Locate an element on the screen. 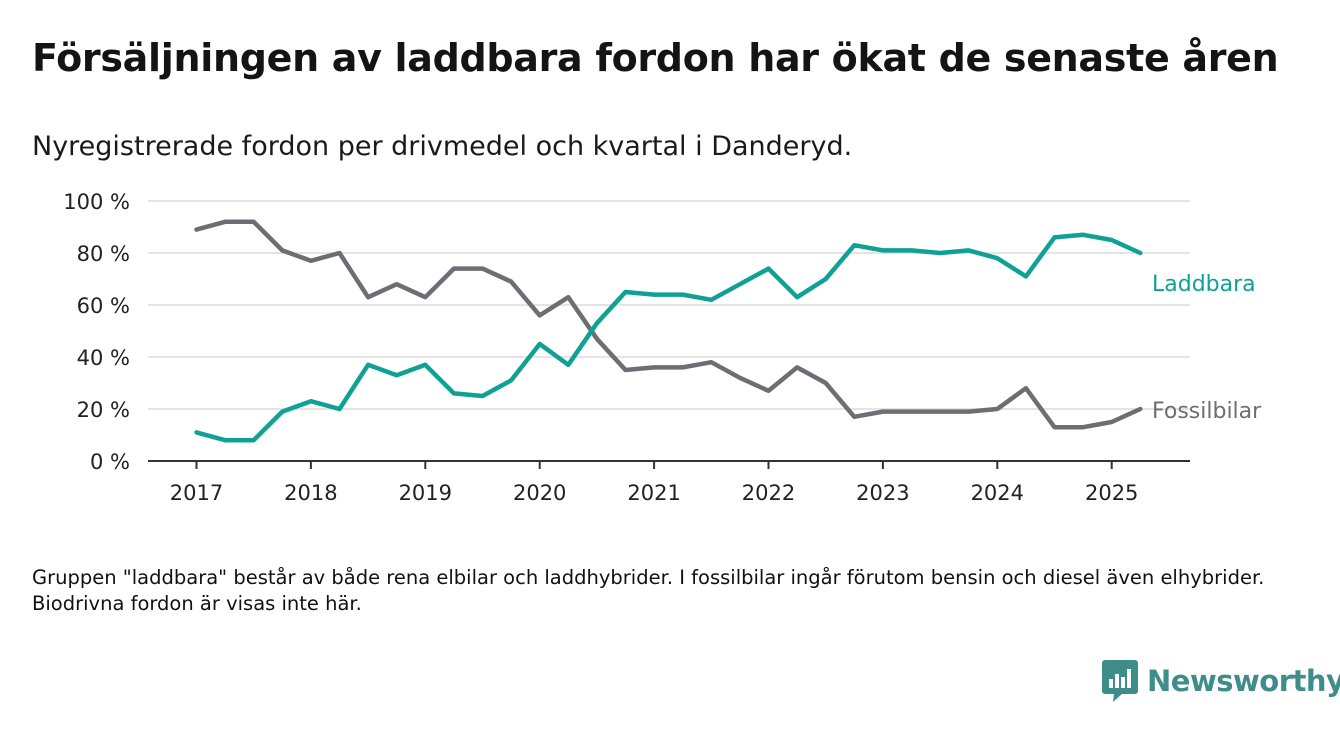 Image resolution: width=1340 pixels, height=733 pixels. y-tick-label: 0 % is located at coordinates (110, 462).